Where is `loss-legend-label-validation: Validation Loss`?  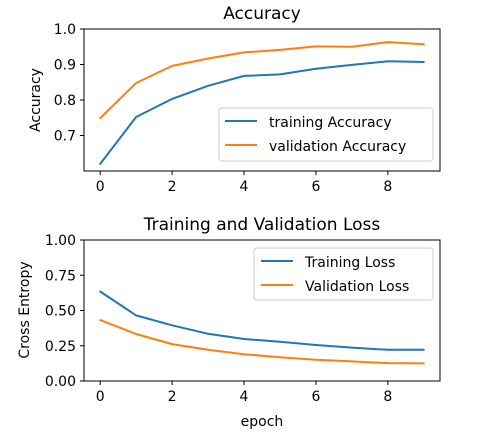
loss-legend-label-validation: Validation Loss is located at coordinates (357, 287).